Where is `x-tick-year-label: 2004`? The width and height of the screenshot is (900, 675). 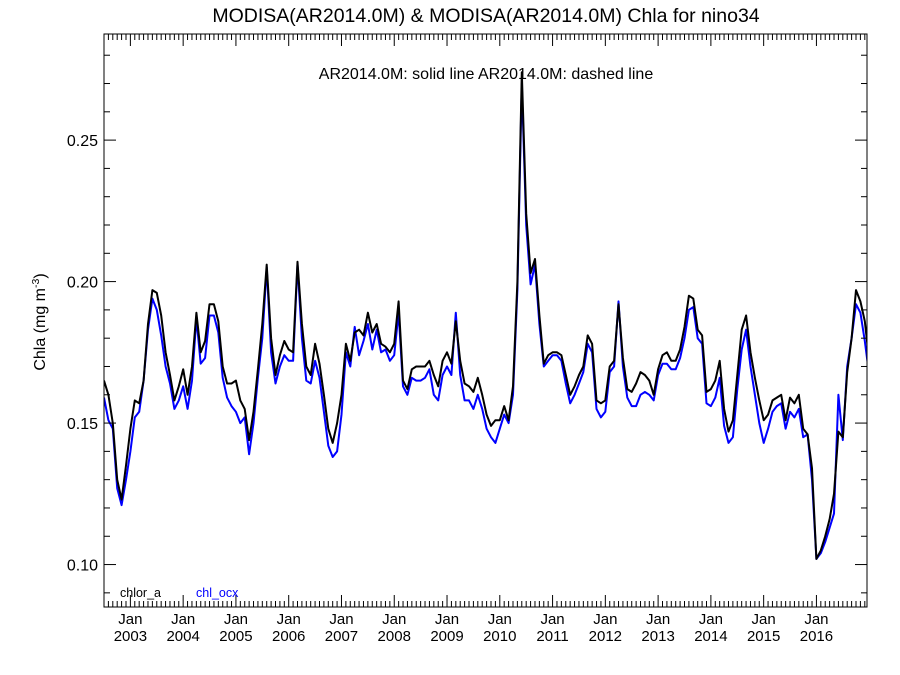
x-tick-year-label: 2004 is located at coordinates (182, 636).